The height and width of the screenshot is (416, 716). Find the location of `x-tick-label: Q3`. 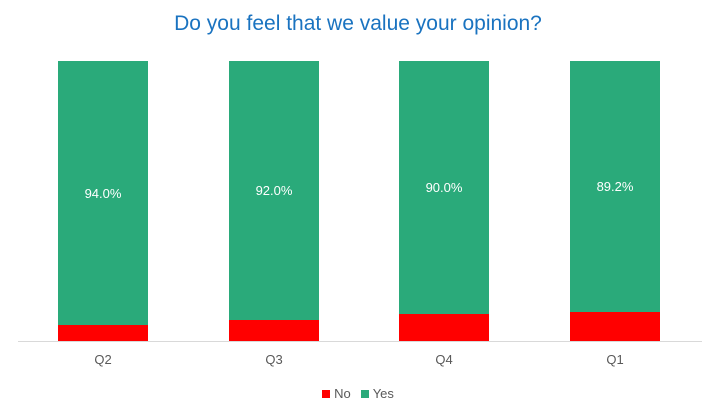

x-tick-label: Q3 is located at coordinates (274, 359).